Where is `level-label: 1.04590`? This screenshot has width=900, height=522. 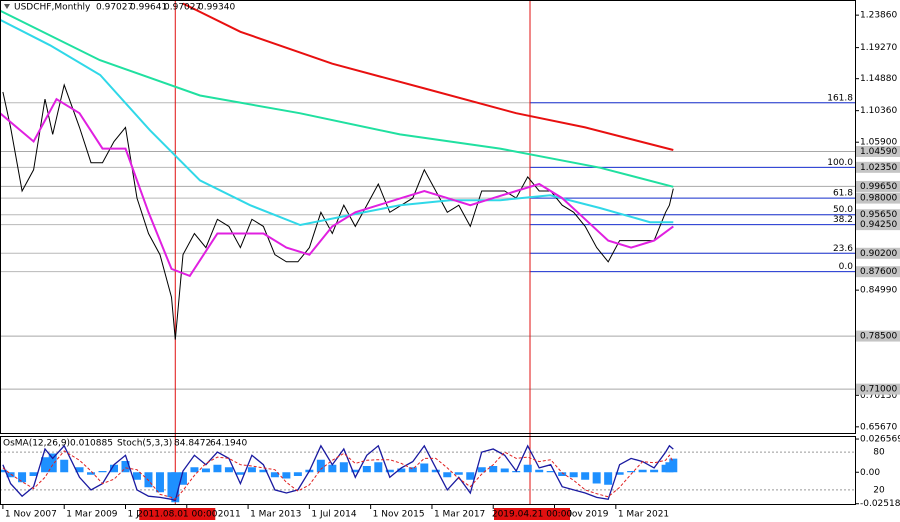
level-label: 1.04590 is located at coordinates (878, 152).